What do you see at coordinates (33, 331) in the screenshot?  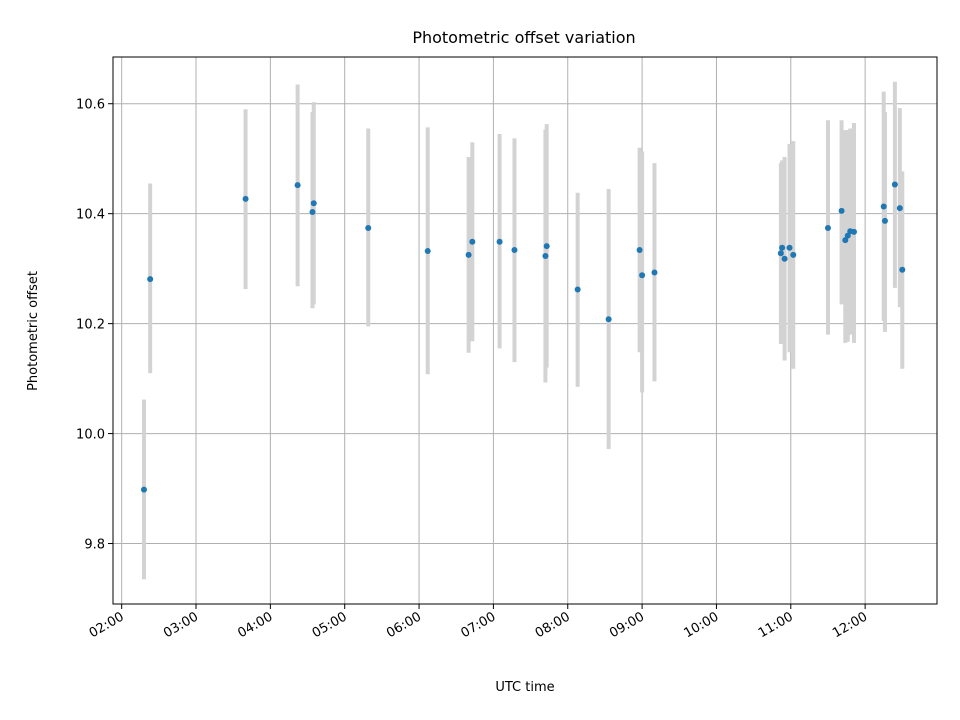 I see `y-axis-label: Photometric offset` at bounding box center [33, 331].